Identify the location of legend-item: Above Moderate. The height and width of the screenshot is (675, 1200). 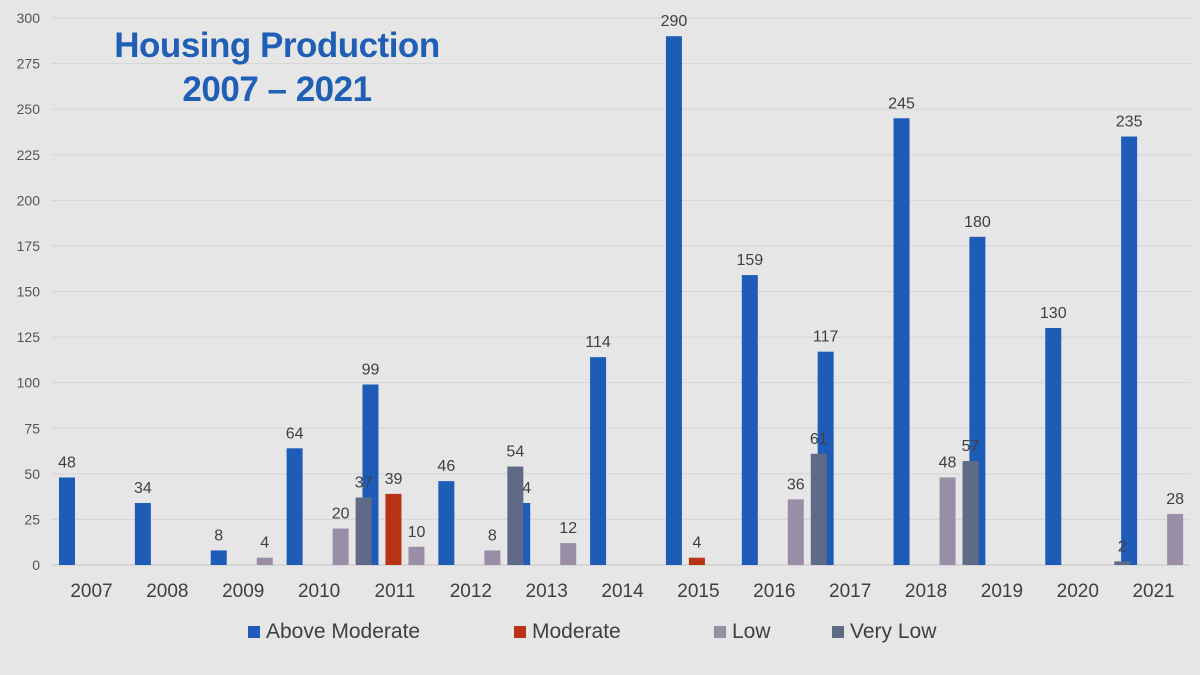
(334, 632).